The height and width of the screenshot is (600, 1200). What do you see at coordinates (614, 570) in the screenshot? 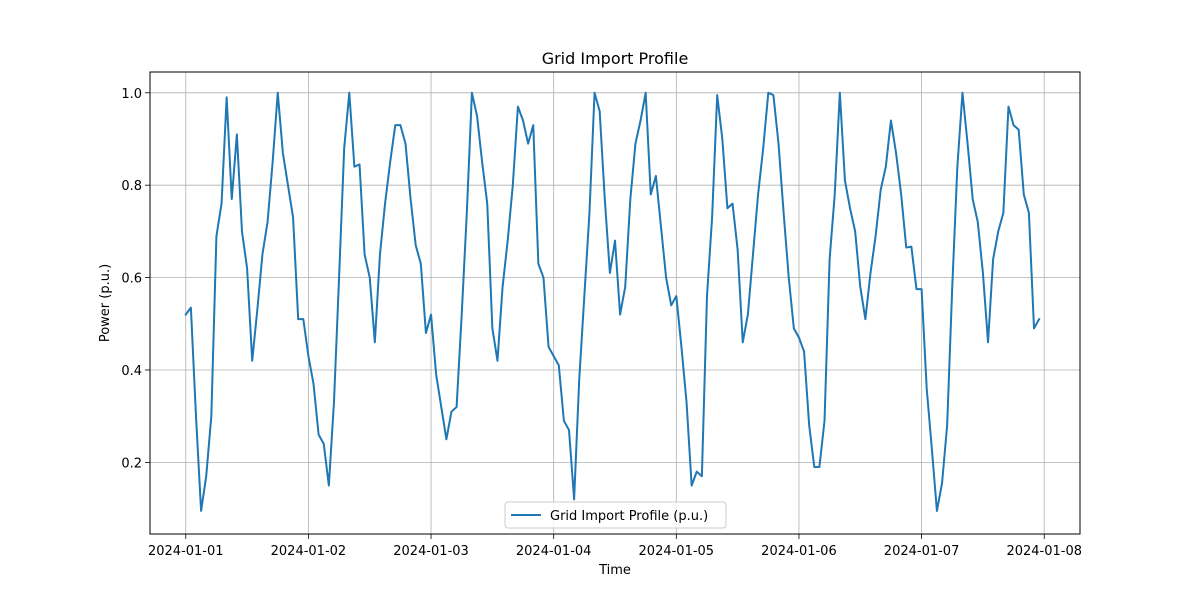
I see `x-axis-label: Time` at bounding box center [614, 570].